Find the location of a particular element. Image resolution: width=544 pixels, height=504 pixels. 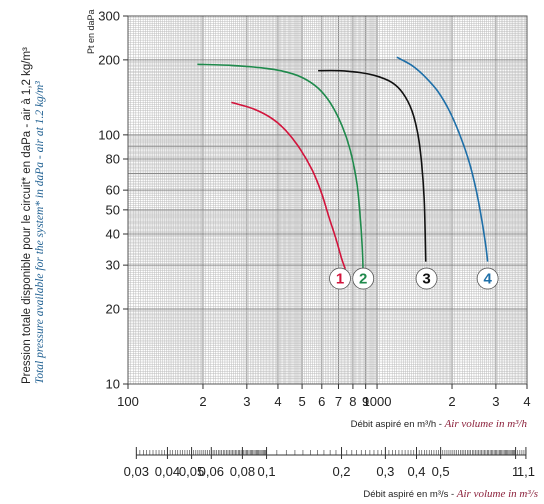

x2-tick-label: 0,4 is located at coordinates (416, 471).